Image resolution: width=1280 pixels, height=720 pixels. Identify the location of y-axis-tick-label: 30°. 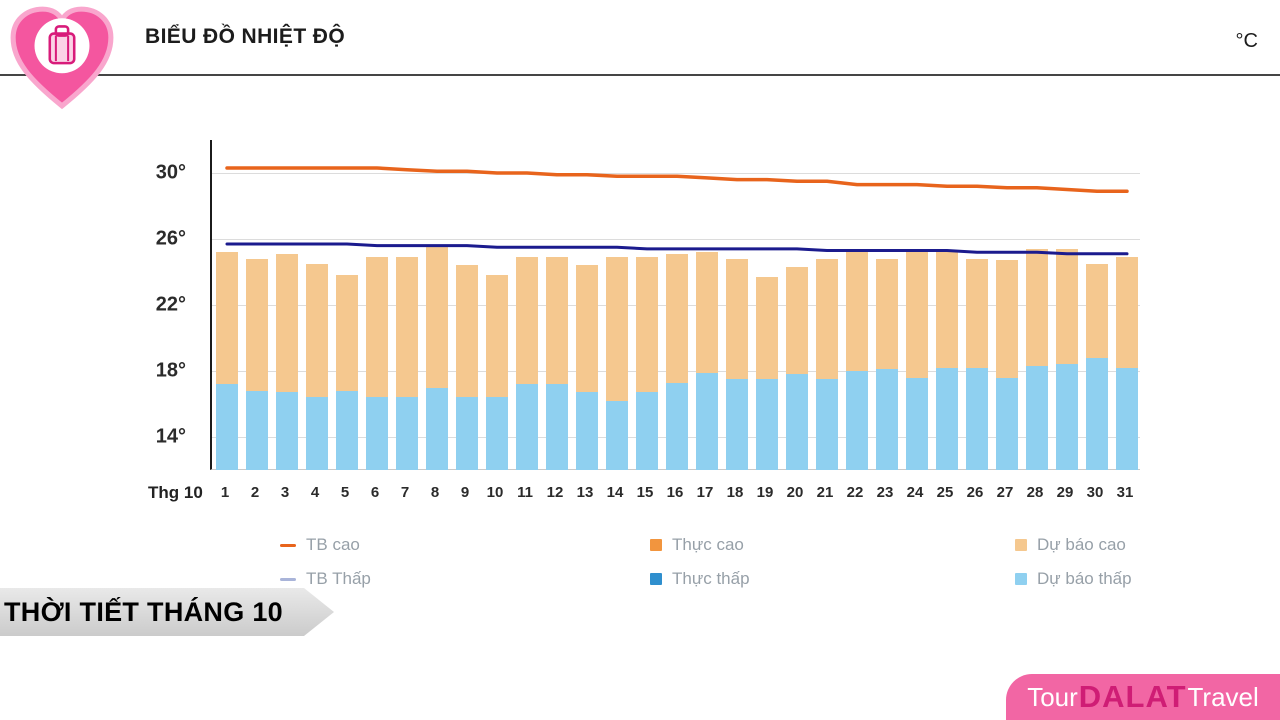
(170, 172).